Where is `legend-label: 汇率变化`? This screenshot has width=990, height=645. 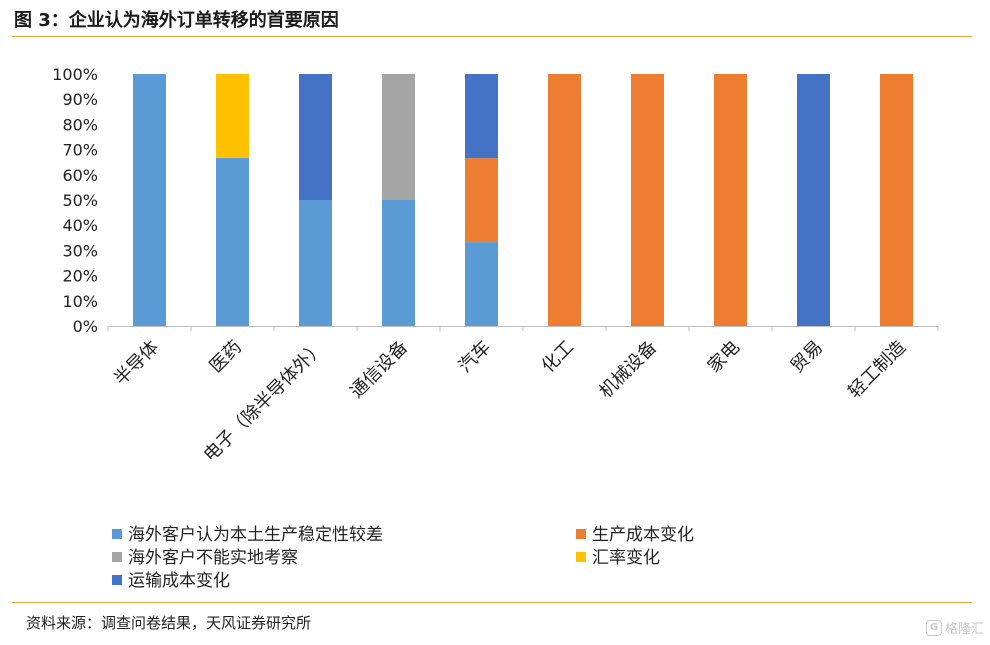 legend-label: 汇率变化 is located at coordinates (626, 558).